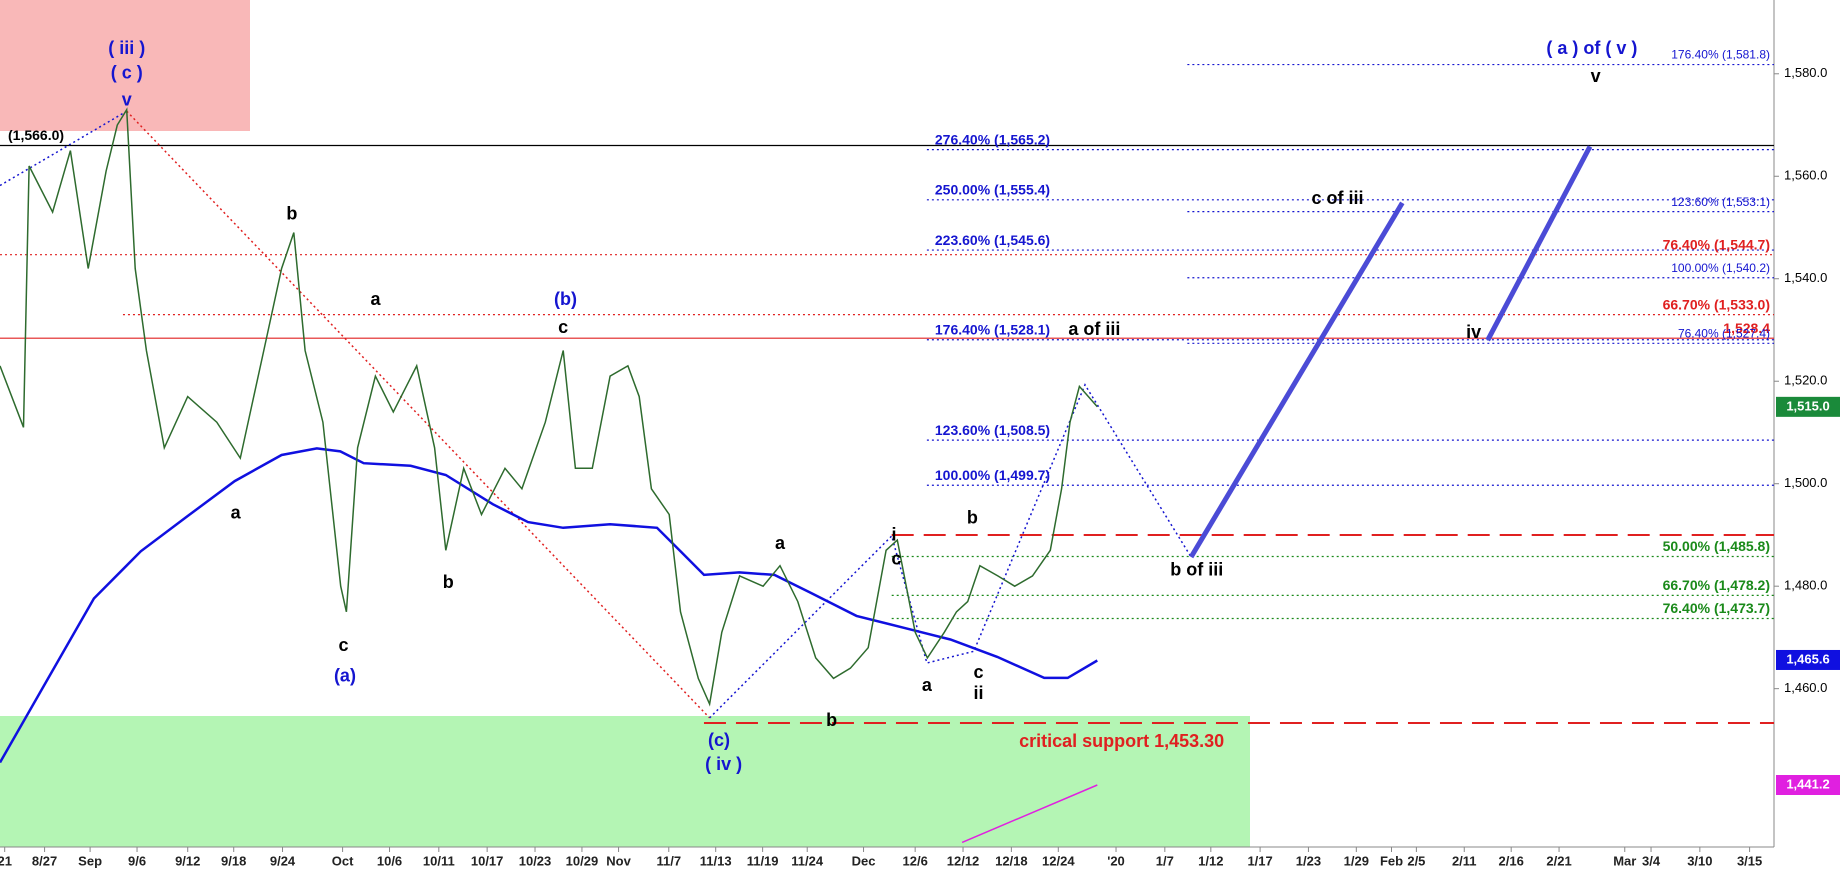  What do you see at coordinates (992, 240) in the screenshot?
I see `level-label: 223.60% (1,545.6)` at bounding box center [992, 240].